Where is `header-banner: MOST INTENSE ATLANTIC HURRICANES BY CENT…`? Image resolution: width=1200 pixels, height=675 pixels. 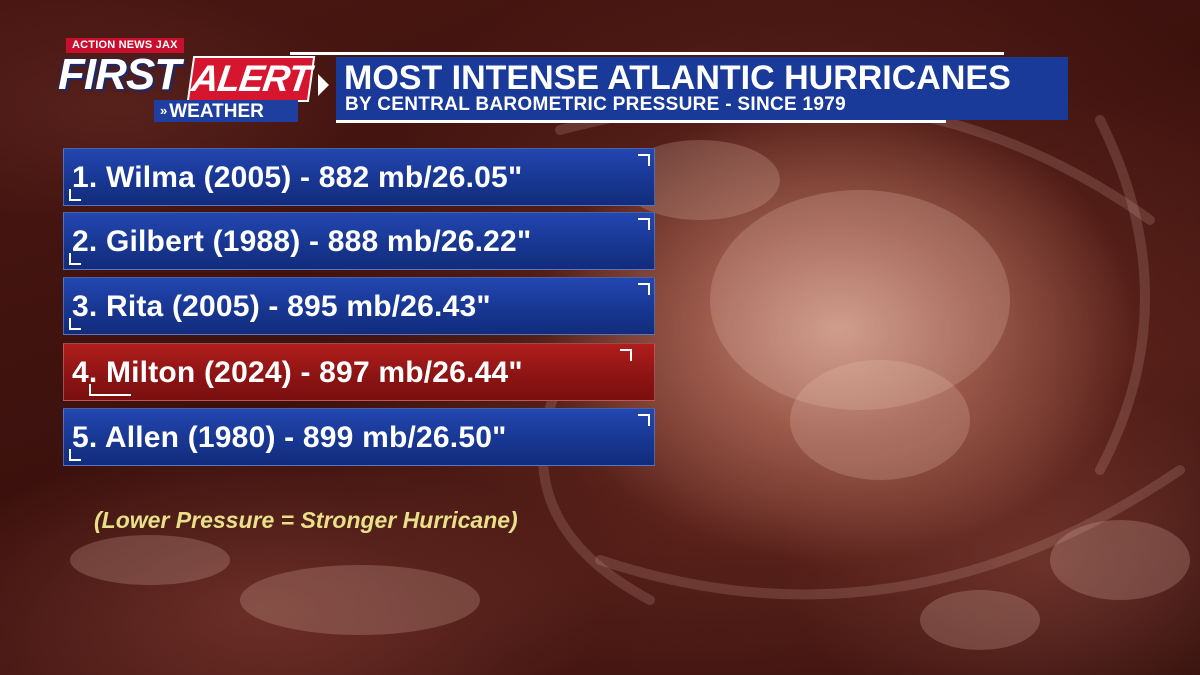 header-banner: MOST INTENSE ATLANTIC HURRICANES BY CENT… is located at coordinates (702, 88).